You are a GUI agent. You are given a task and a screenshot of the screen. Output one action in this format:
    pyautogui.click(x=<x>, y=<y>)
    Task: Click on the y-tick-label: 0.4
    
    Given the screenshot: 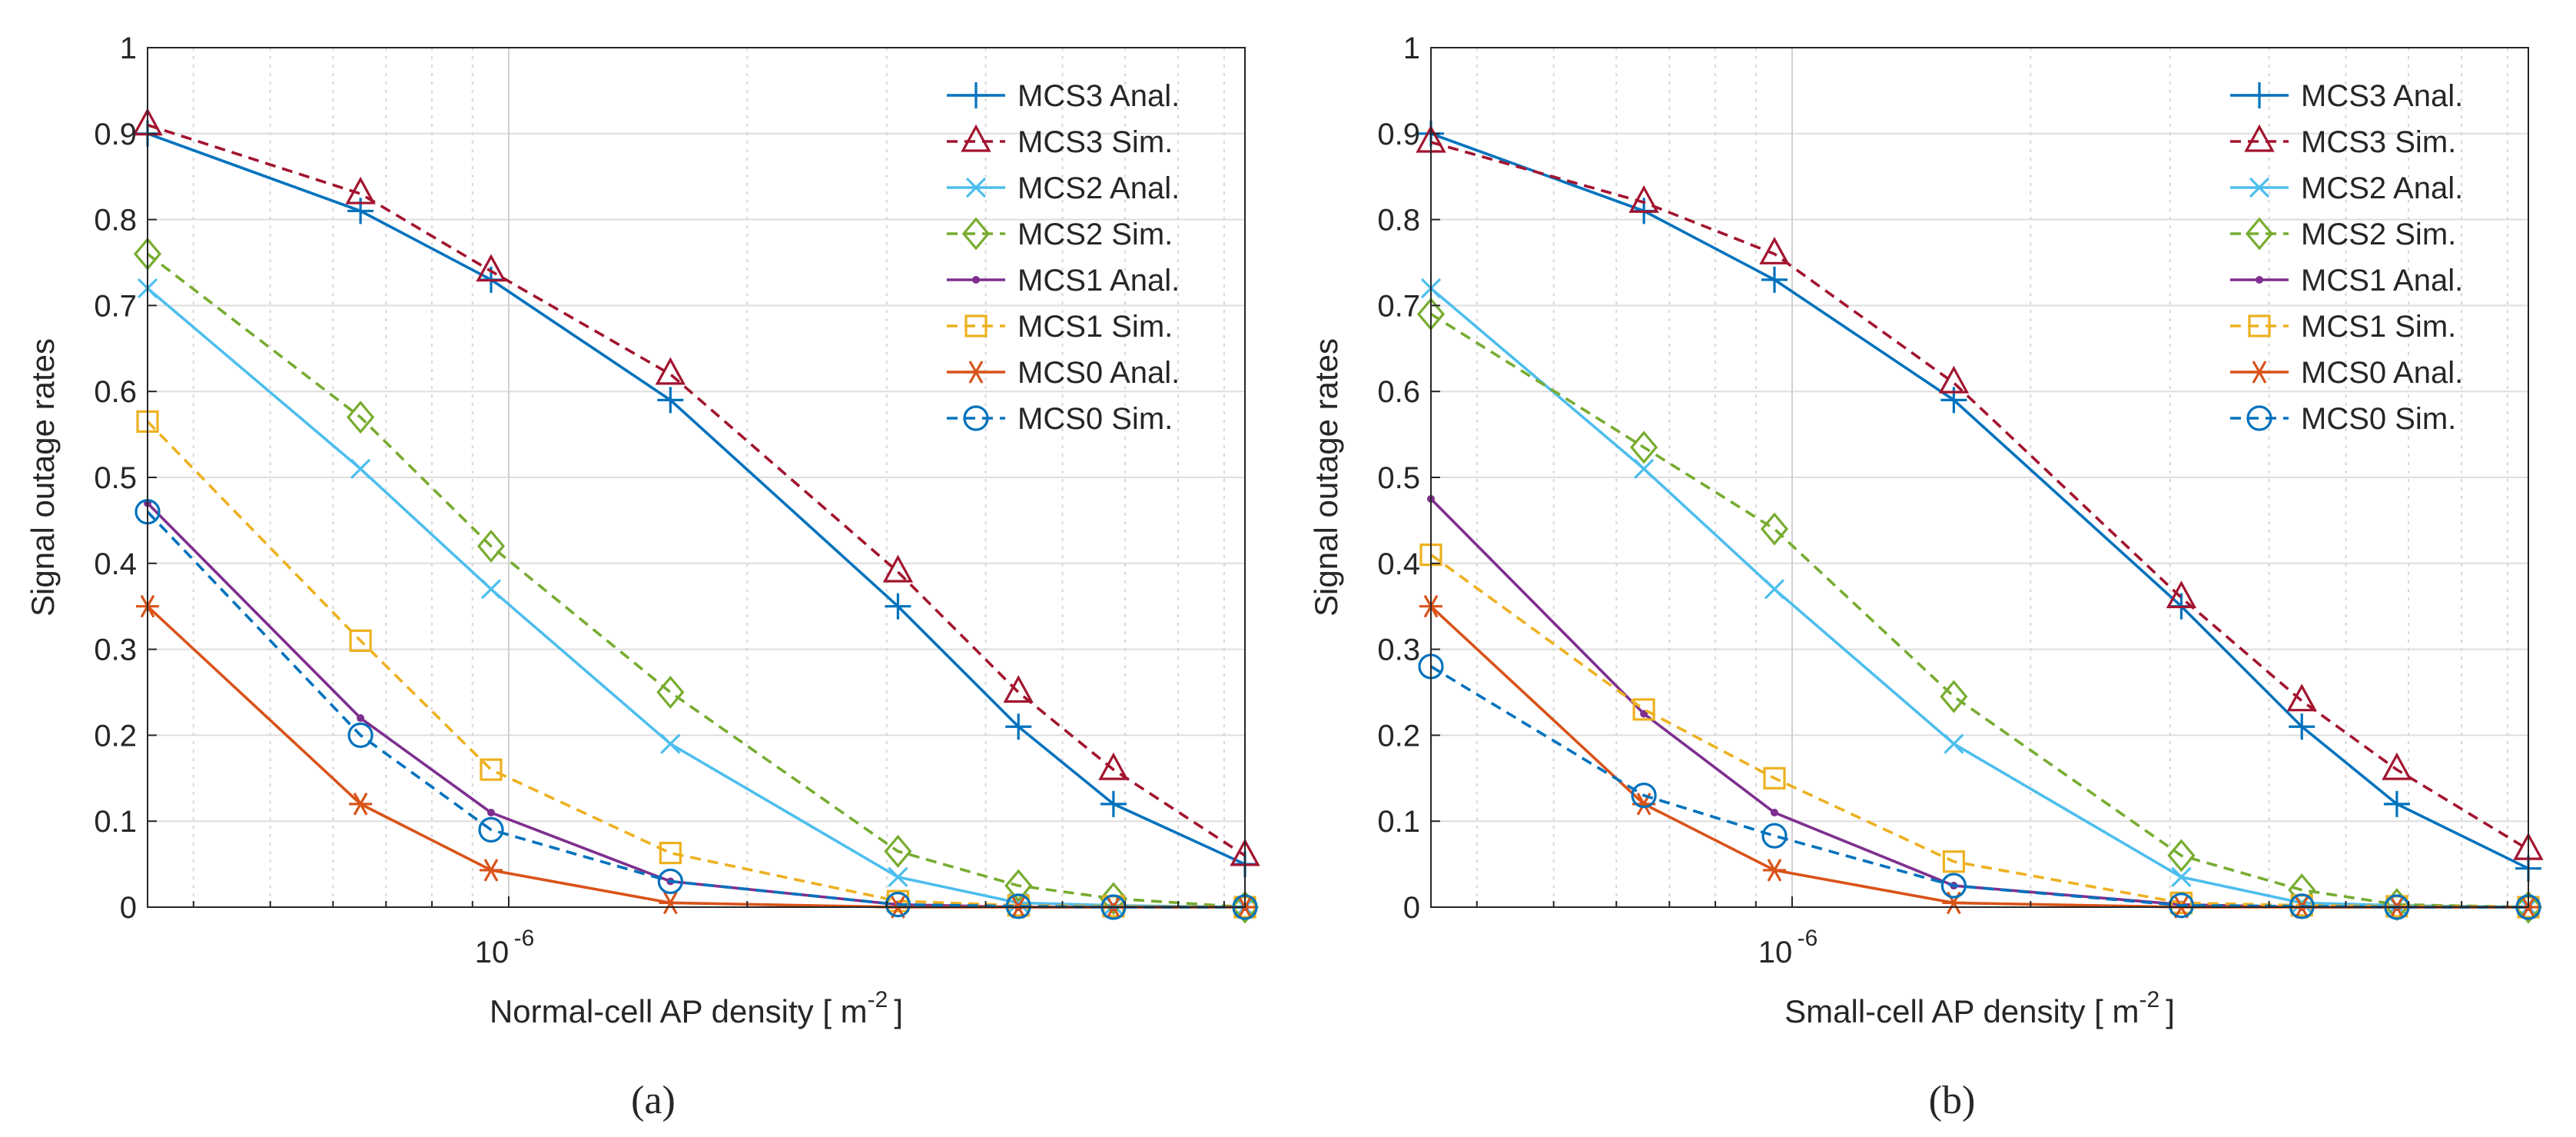 What is the action you would take?
    pyautogui.click(x=1398, y=564)
    